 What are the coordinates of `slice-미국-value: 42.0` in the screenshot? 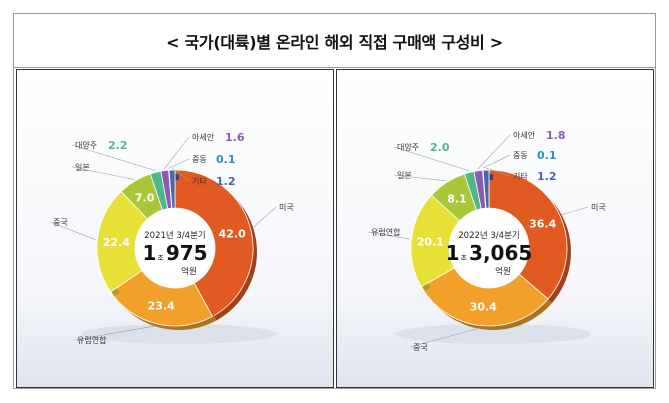 It's located at (232, 233).